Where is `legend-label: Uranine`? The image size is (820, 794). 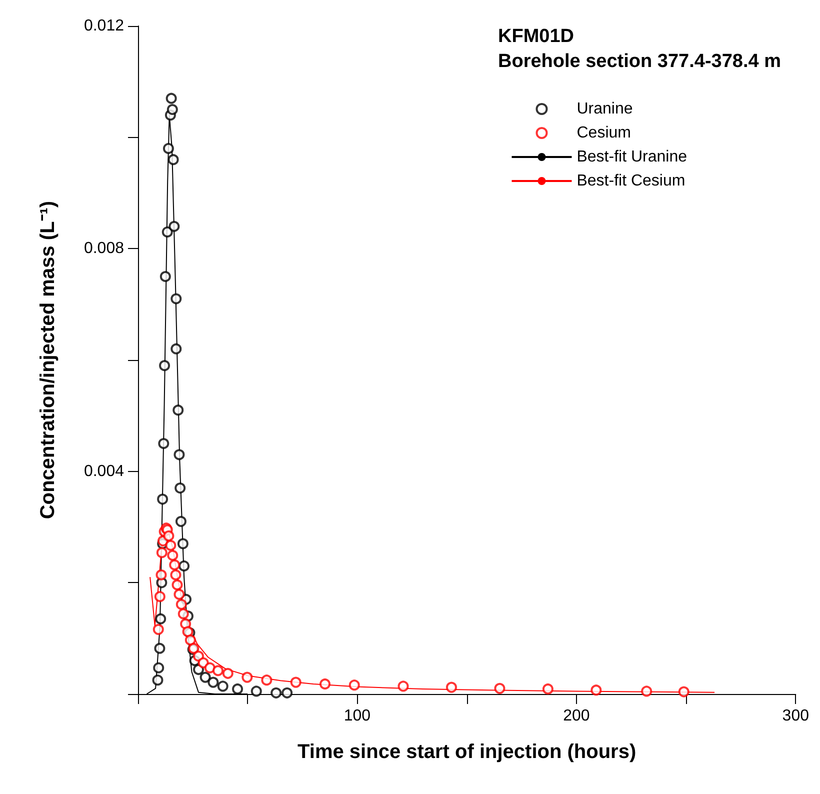
legend-label: Uranine is located at coordinates (604, 109).